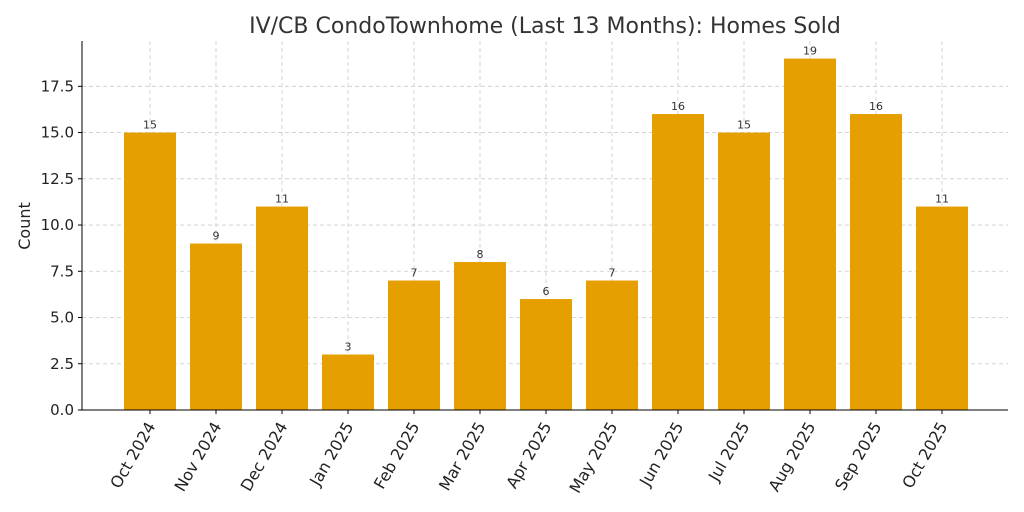 The height and width of the screenshot is (512, 1024). What do you see at coordinates (594, 458) in the screenshot?
I see `x-tick-label: May 2025` at bounding box center [594, 458].